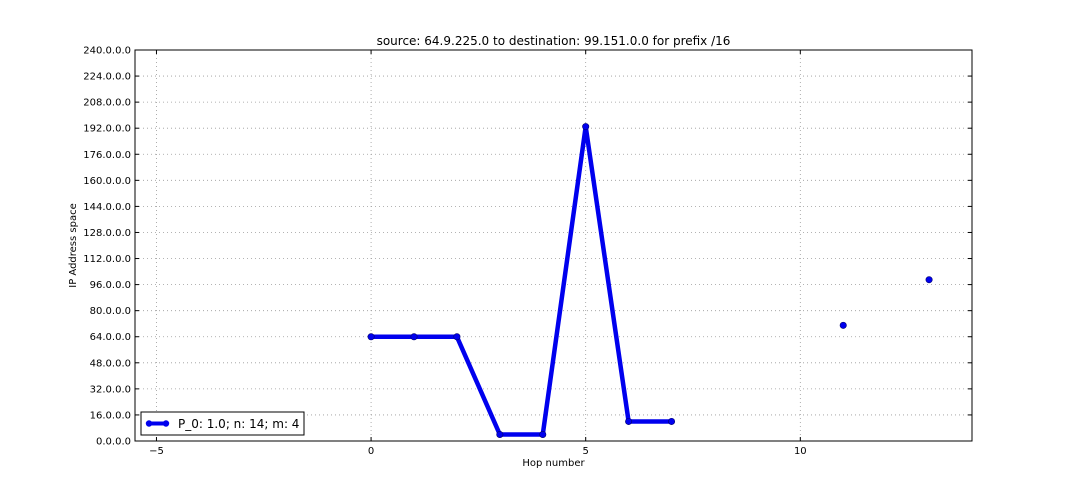 The width and height of the screenshot is (1080, 504). Describe the element at coordinates (107, 51) in the screenshot. I see `y-tick-label: 240.0.0.0` at that location.